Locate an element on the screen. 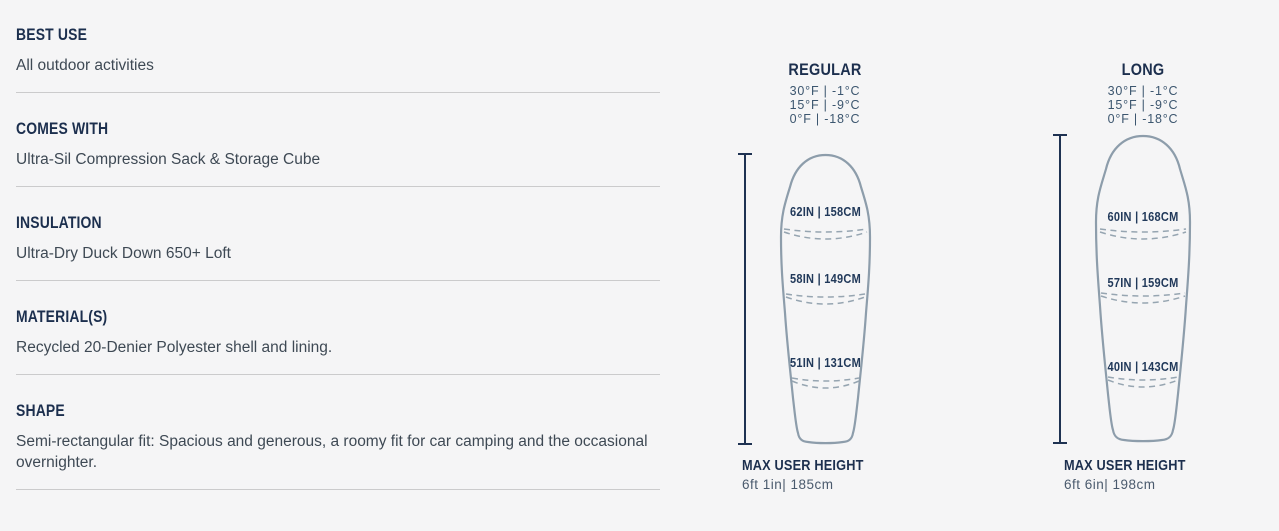 The image size is (1279, 531). girth-label-shoulder: 60IN | 168CM is located at coordinates (1143, 217).